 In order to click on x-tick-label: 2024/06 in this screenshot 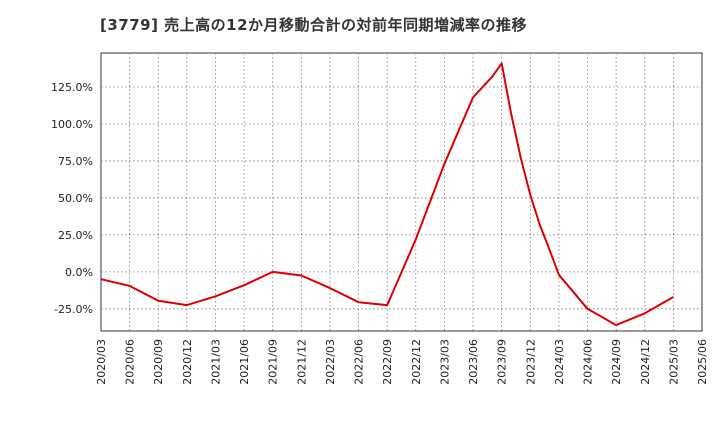, I will do `click(588, 362)`.